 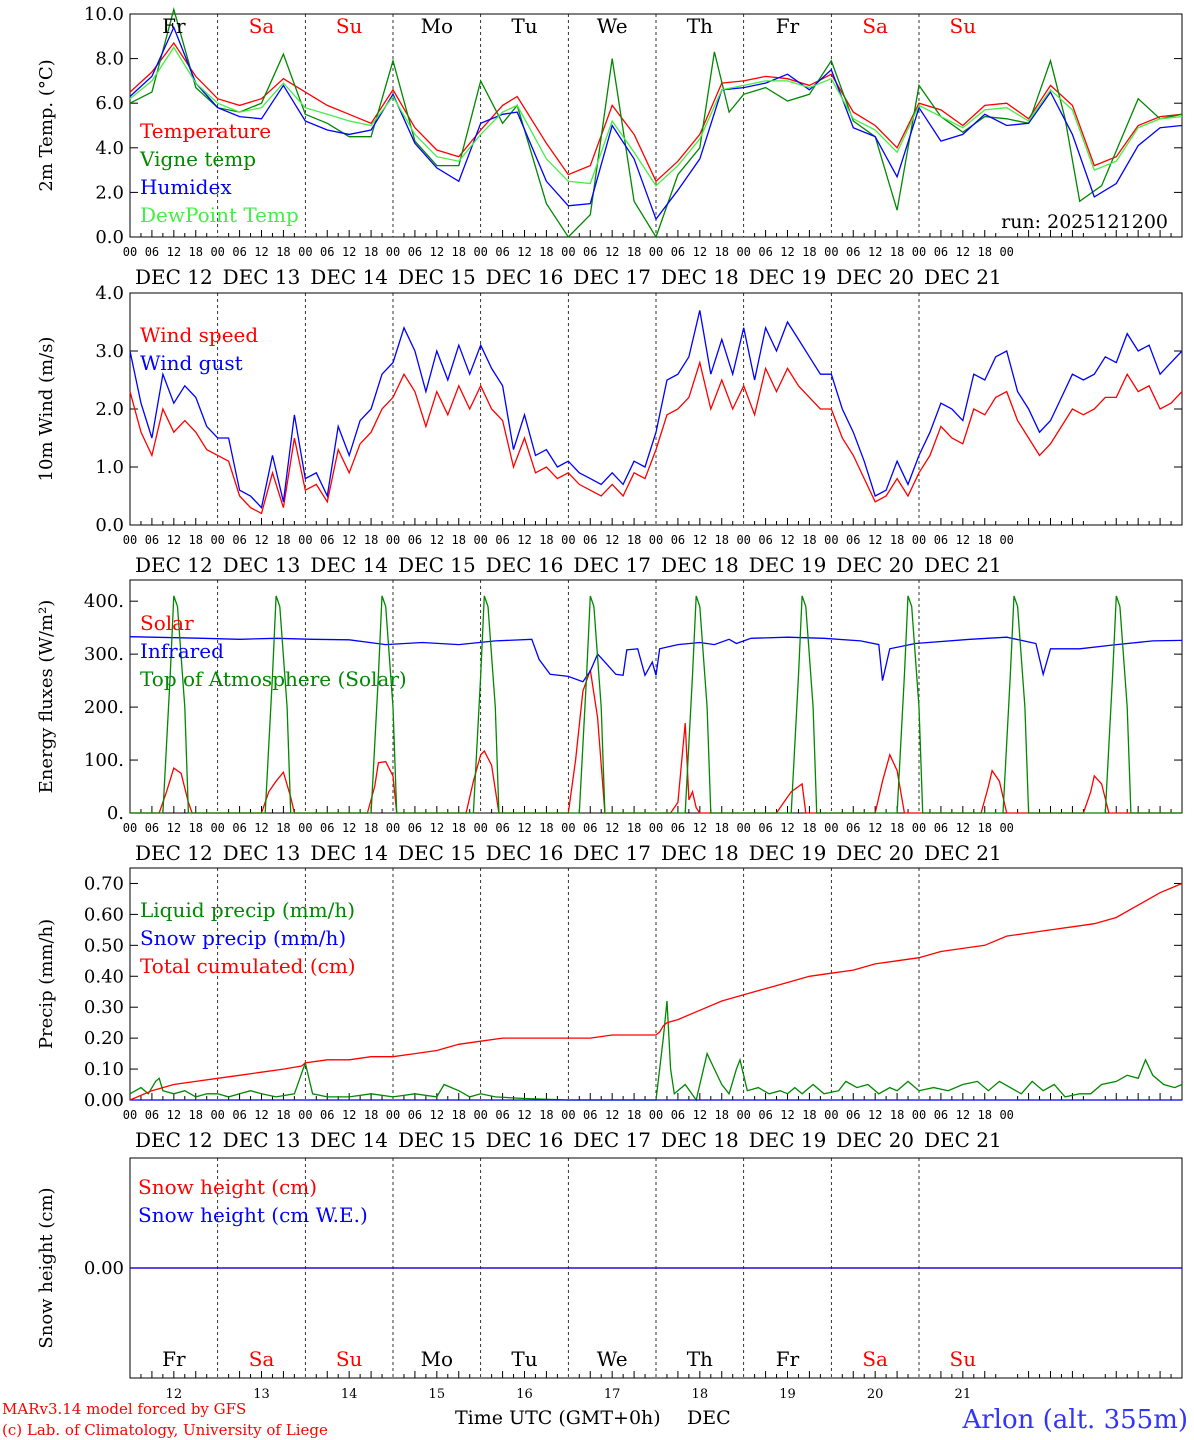 What do you see at coordinates (109, 467) in the screenshot?
I see `y-tick-label: 1.0` at bounding box center [109, 467].